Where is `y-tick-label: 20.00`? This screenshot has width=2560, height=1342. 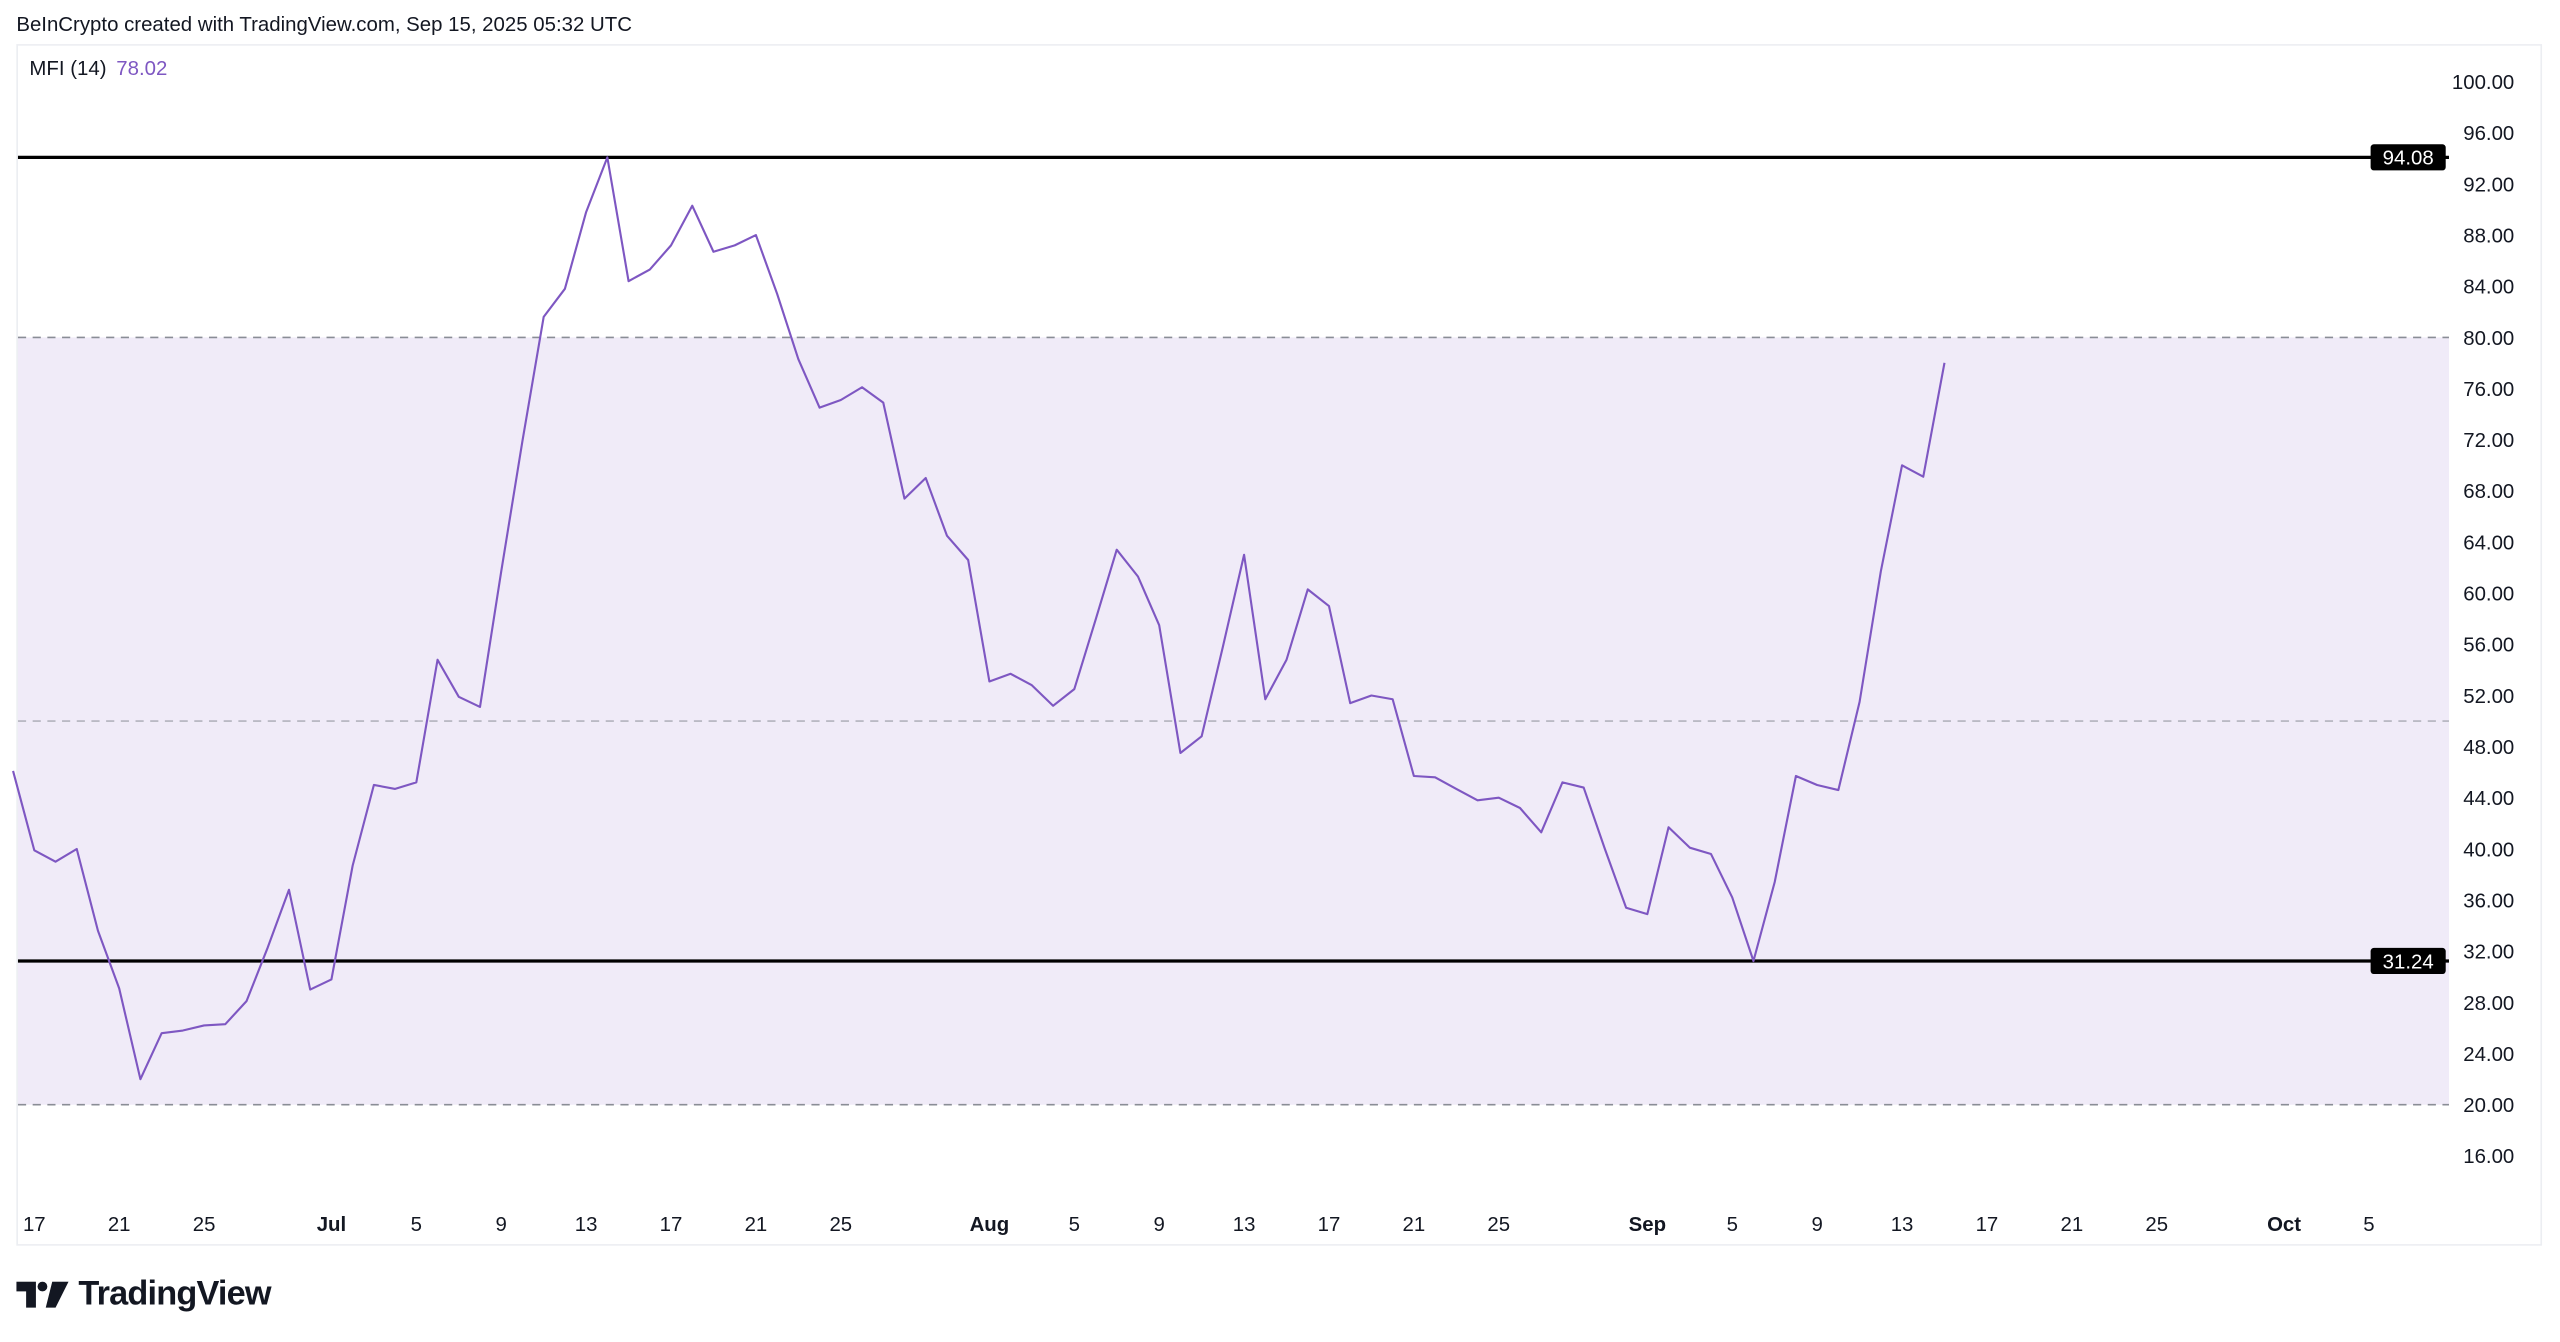
y-tick-label: 20.00 is located at coordinates (2488, 1106).